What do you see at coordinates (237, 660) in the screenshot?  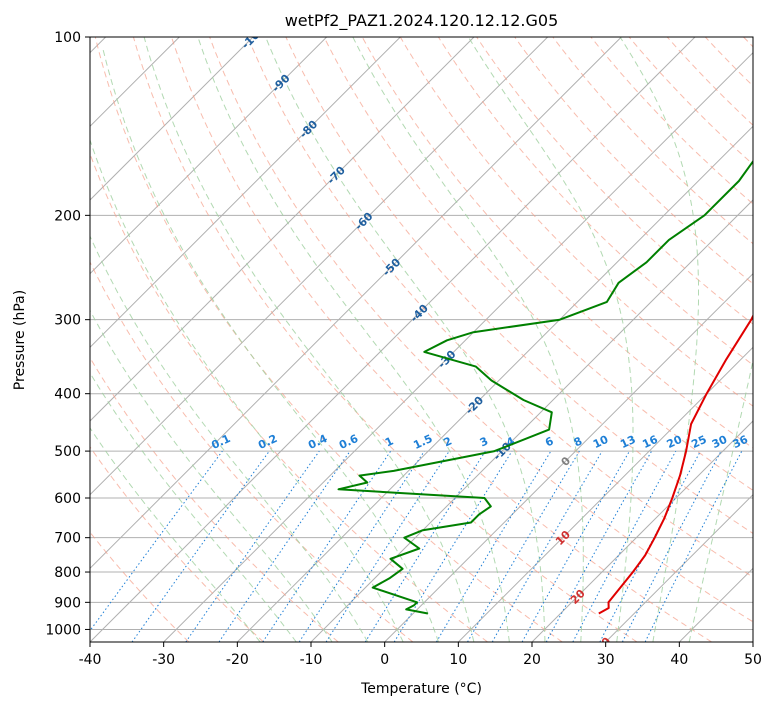 I see `x-tick-label: -20` at bounding box center [237, 660].